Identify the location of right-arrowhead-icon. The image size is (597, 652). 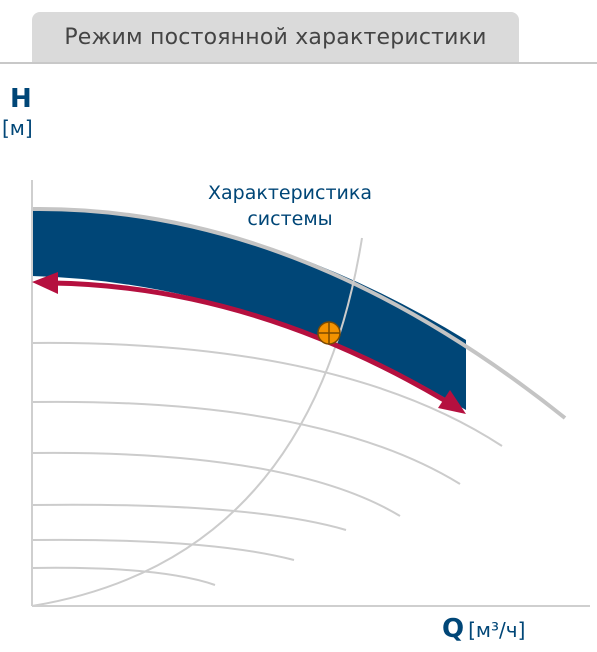
(452, 402).